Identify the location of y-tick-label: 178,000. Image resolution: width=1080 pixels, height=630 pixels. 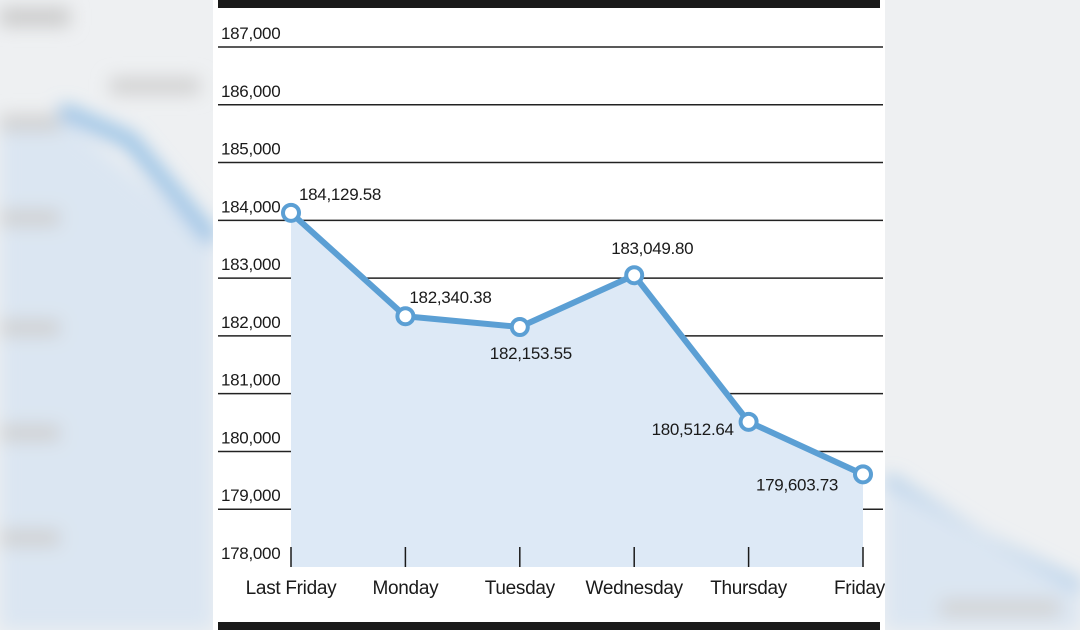
(250, 553).